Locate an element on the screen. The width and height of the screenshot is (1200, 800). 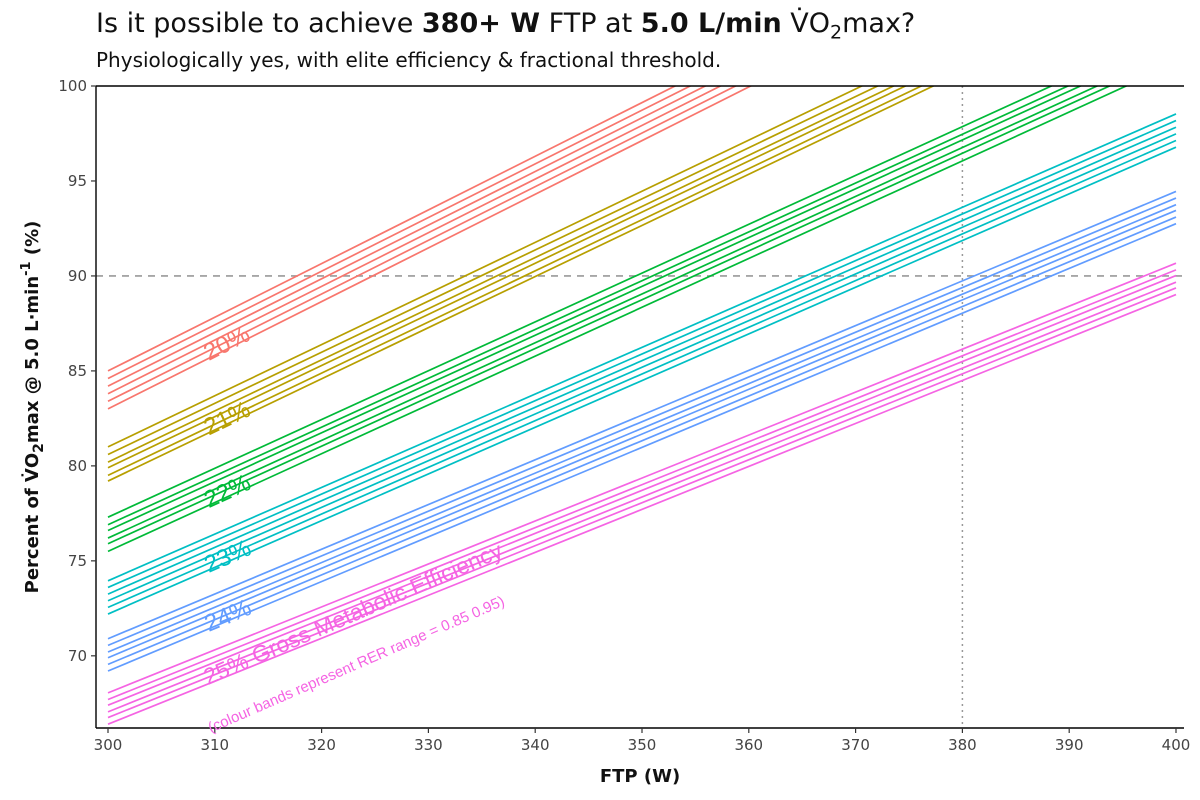
x-tick-label: 350 is located at coordinates (642, 745).